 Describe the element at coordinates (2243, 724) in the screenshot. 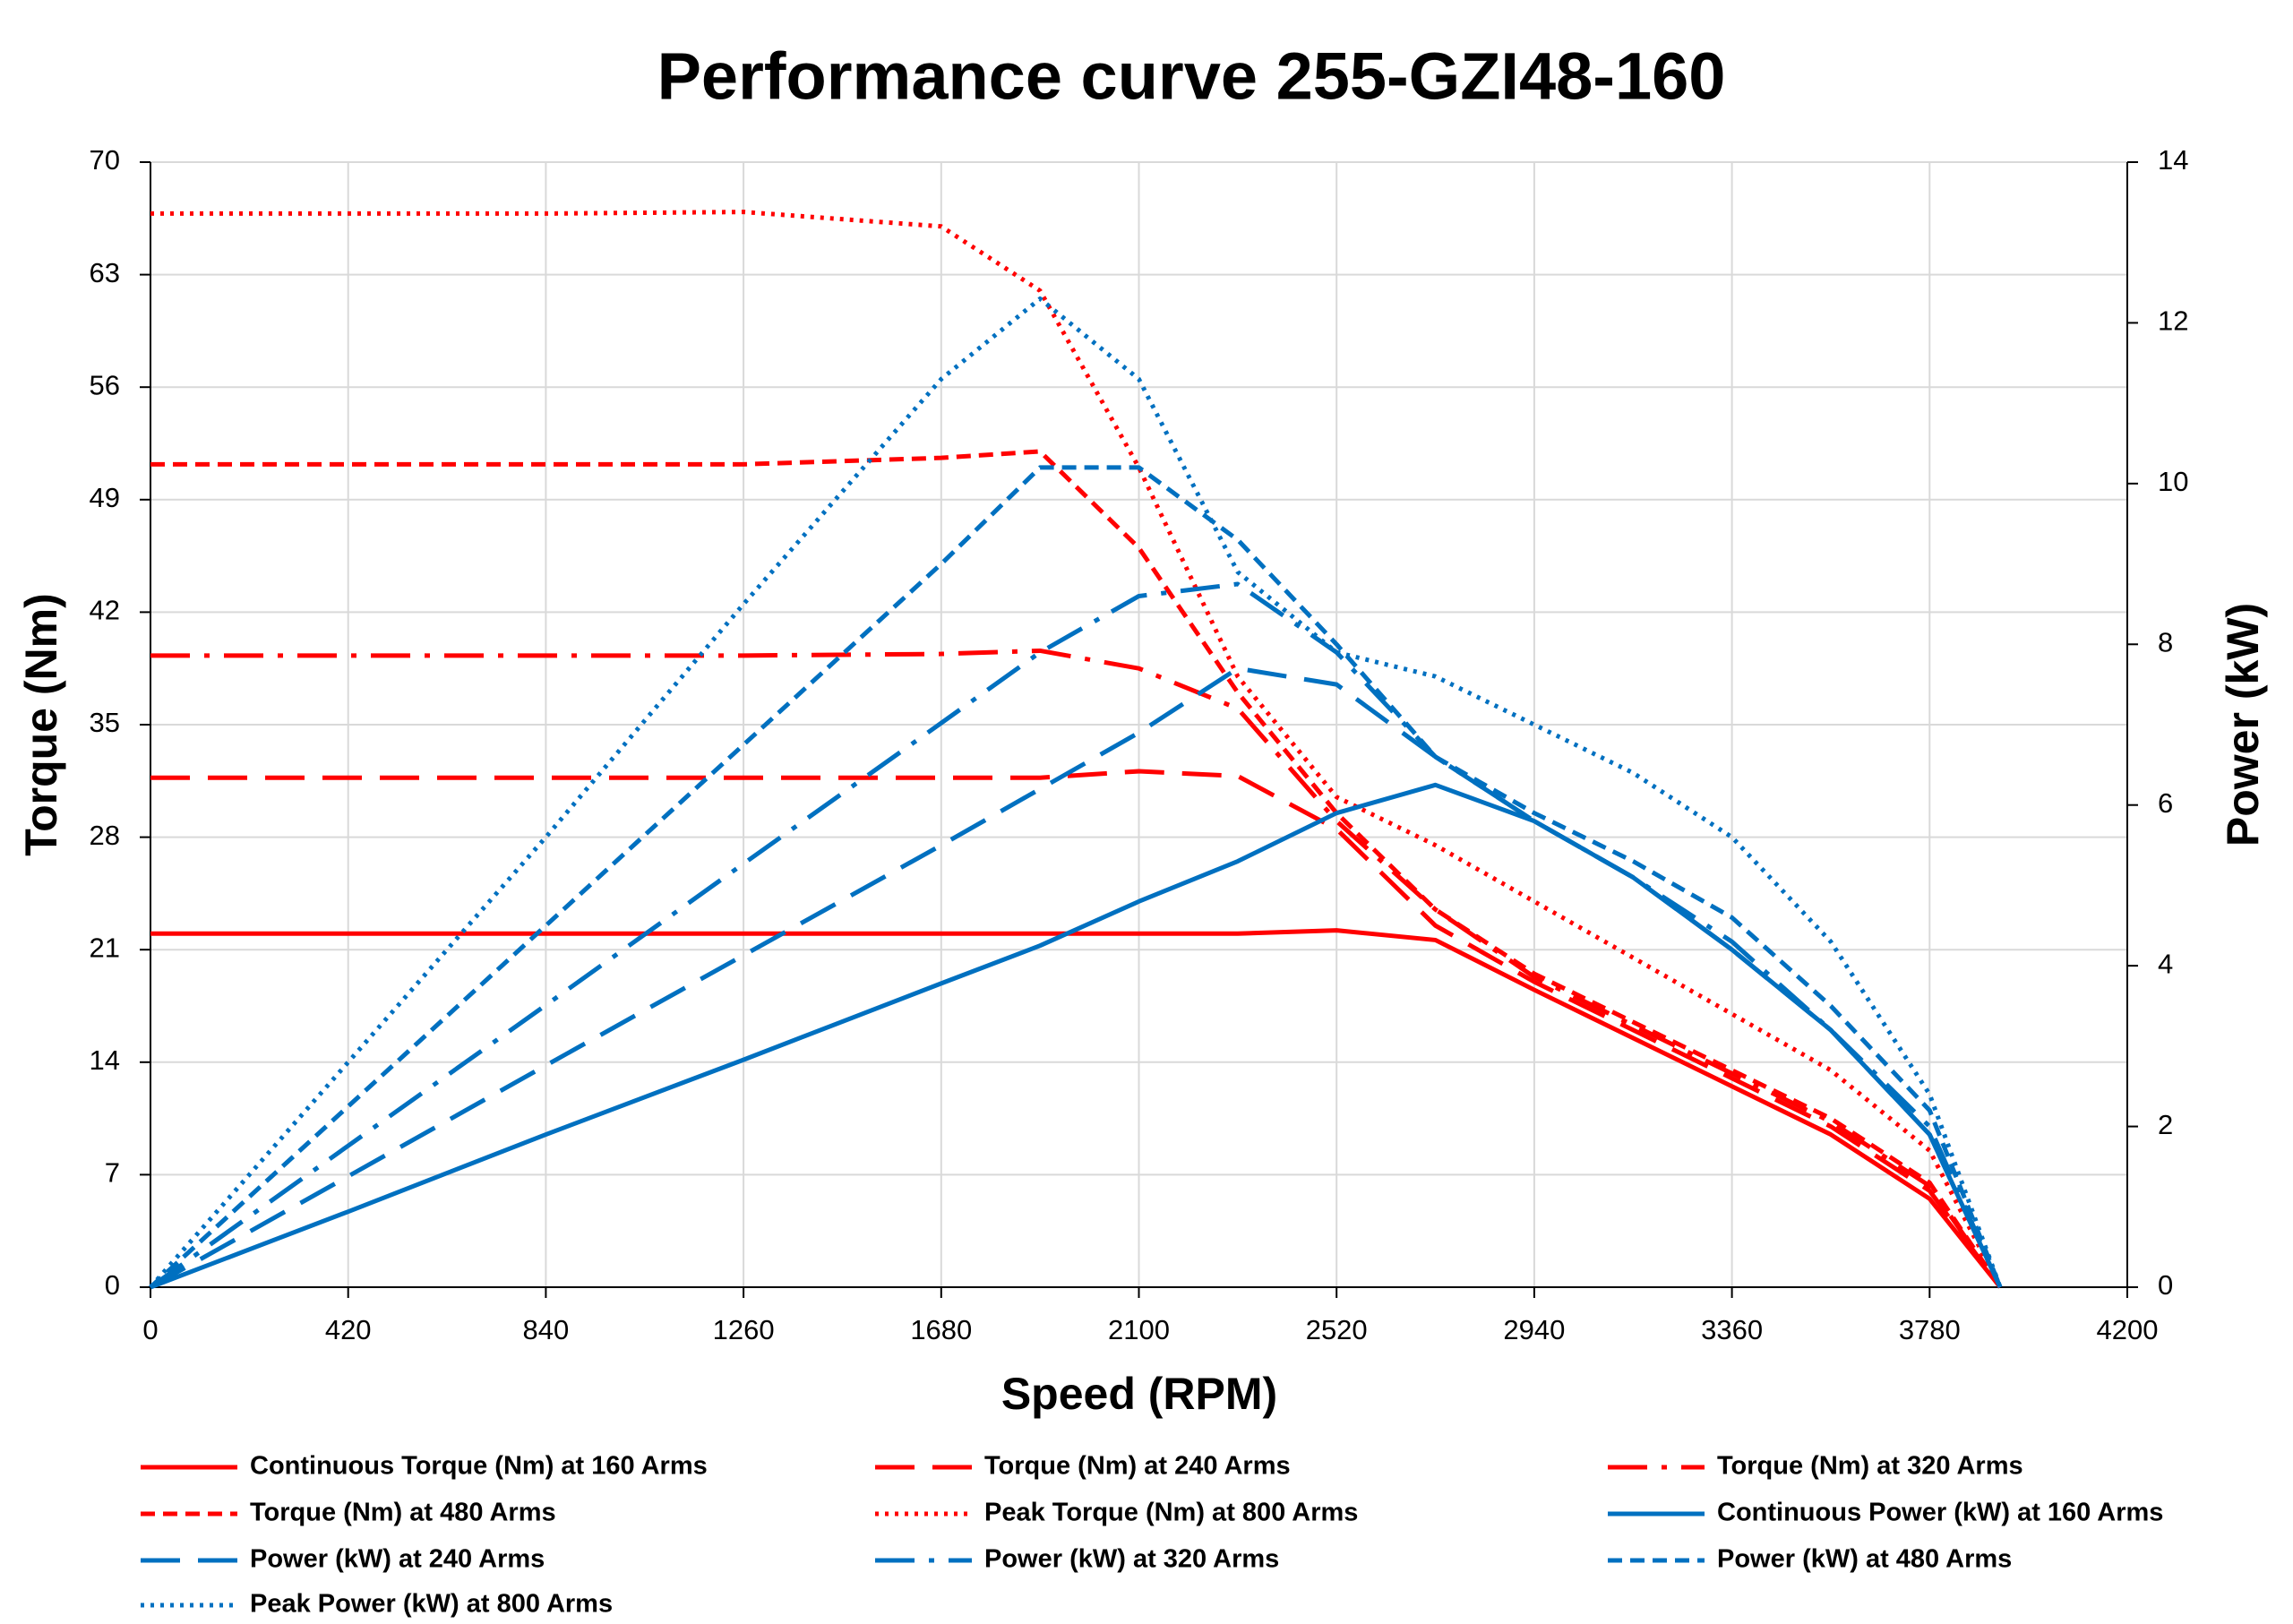

I see `y2-axis-label: Power (kW)` at that location.